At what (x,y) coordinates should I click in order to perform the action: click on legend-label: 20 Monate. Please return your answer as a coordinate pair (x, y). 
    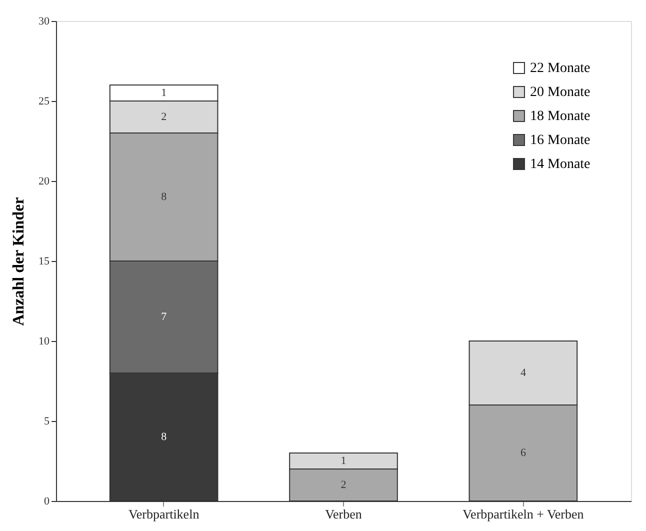
    Looking at the image, I should click on (560, 92).